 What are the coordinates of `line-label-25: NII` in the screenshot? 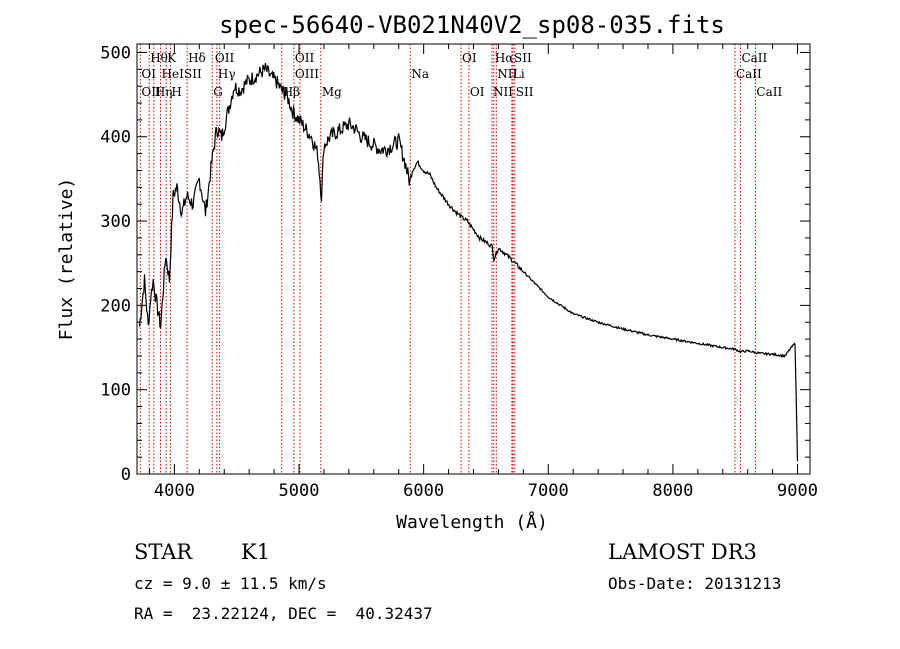 It's located at (503, 92).